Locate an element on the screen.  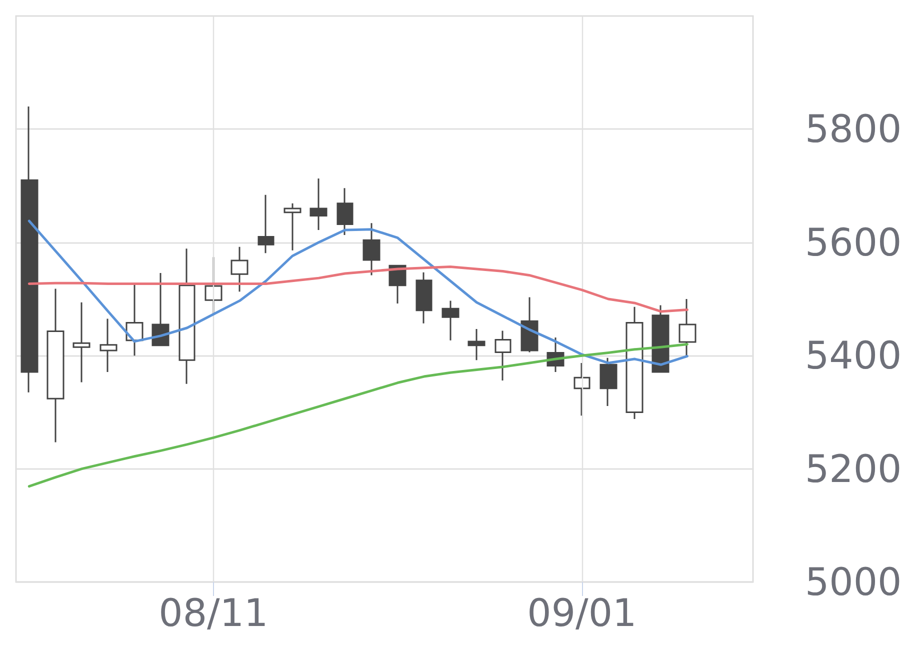
x-tick-label: 09/01 is located at coordinates (582, 613).